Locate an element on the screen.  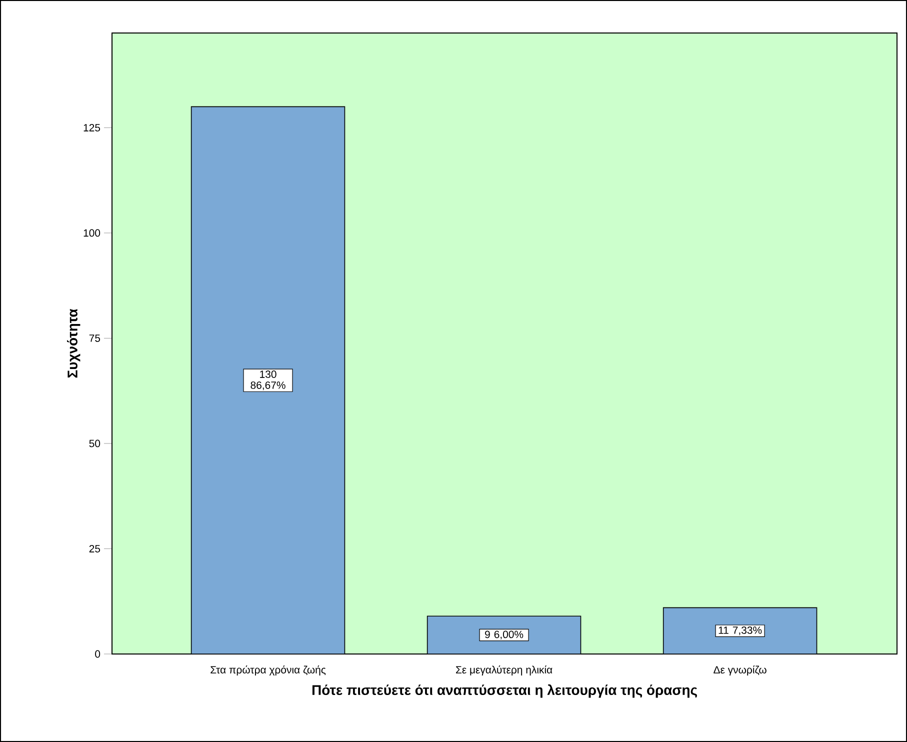
y-tick-label: 50 is located at coordinates (94, 444).